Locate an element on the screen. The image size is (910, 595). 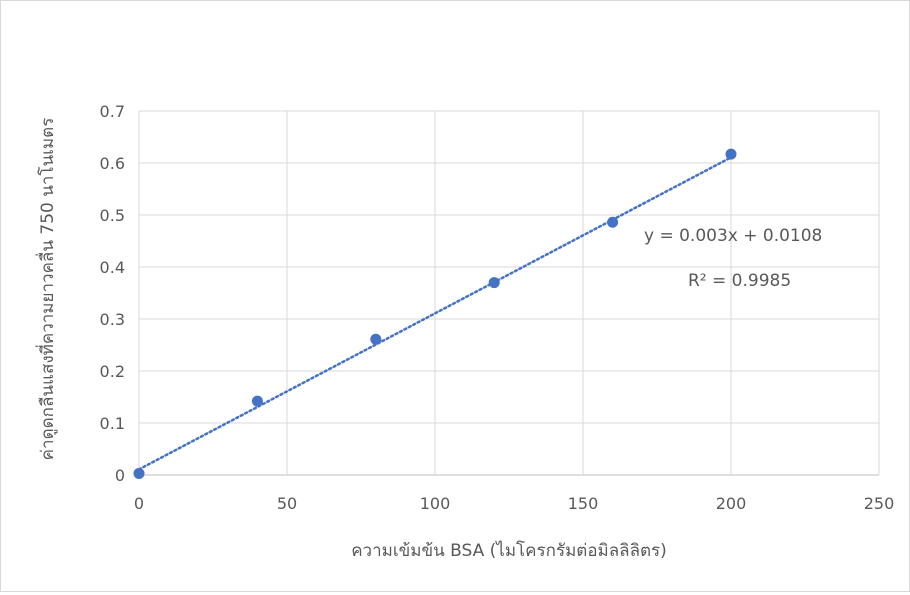
y-tick-label: 0.1 is located at coordinates (112, 423).